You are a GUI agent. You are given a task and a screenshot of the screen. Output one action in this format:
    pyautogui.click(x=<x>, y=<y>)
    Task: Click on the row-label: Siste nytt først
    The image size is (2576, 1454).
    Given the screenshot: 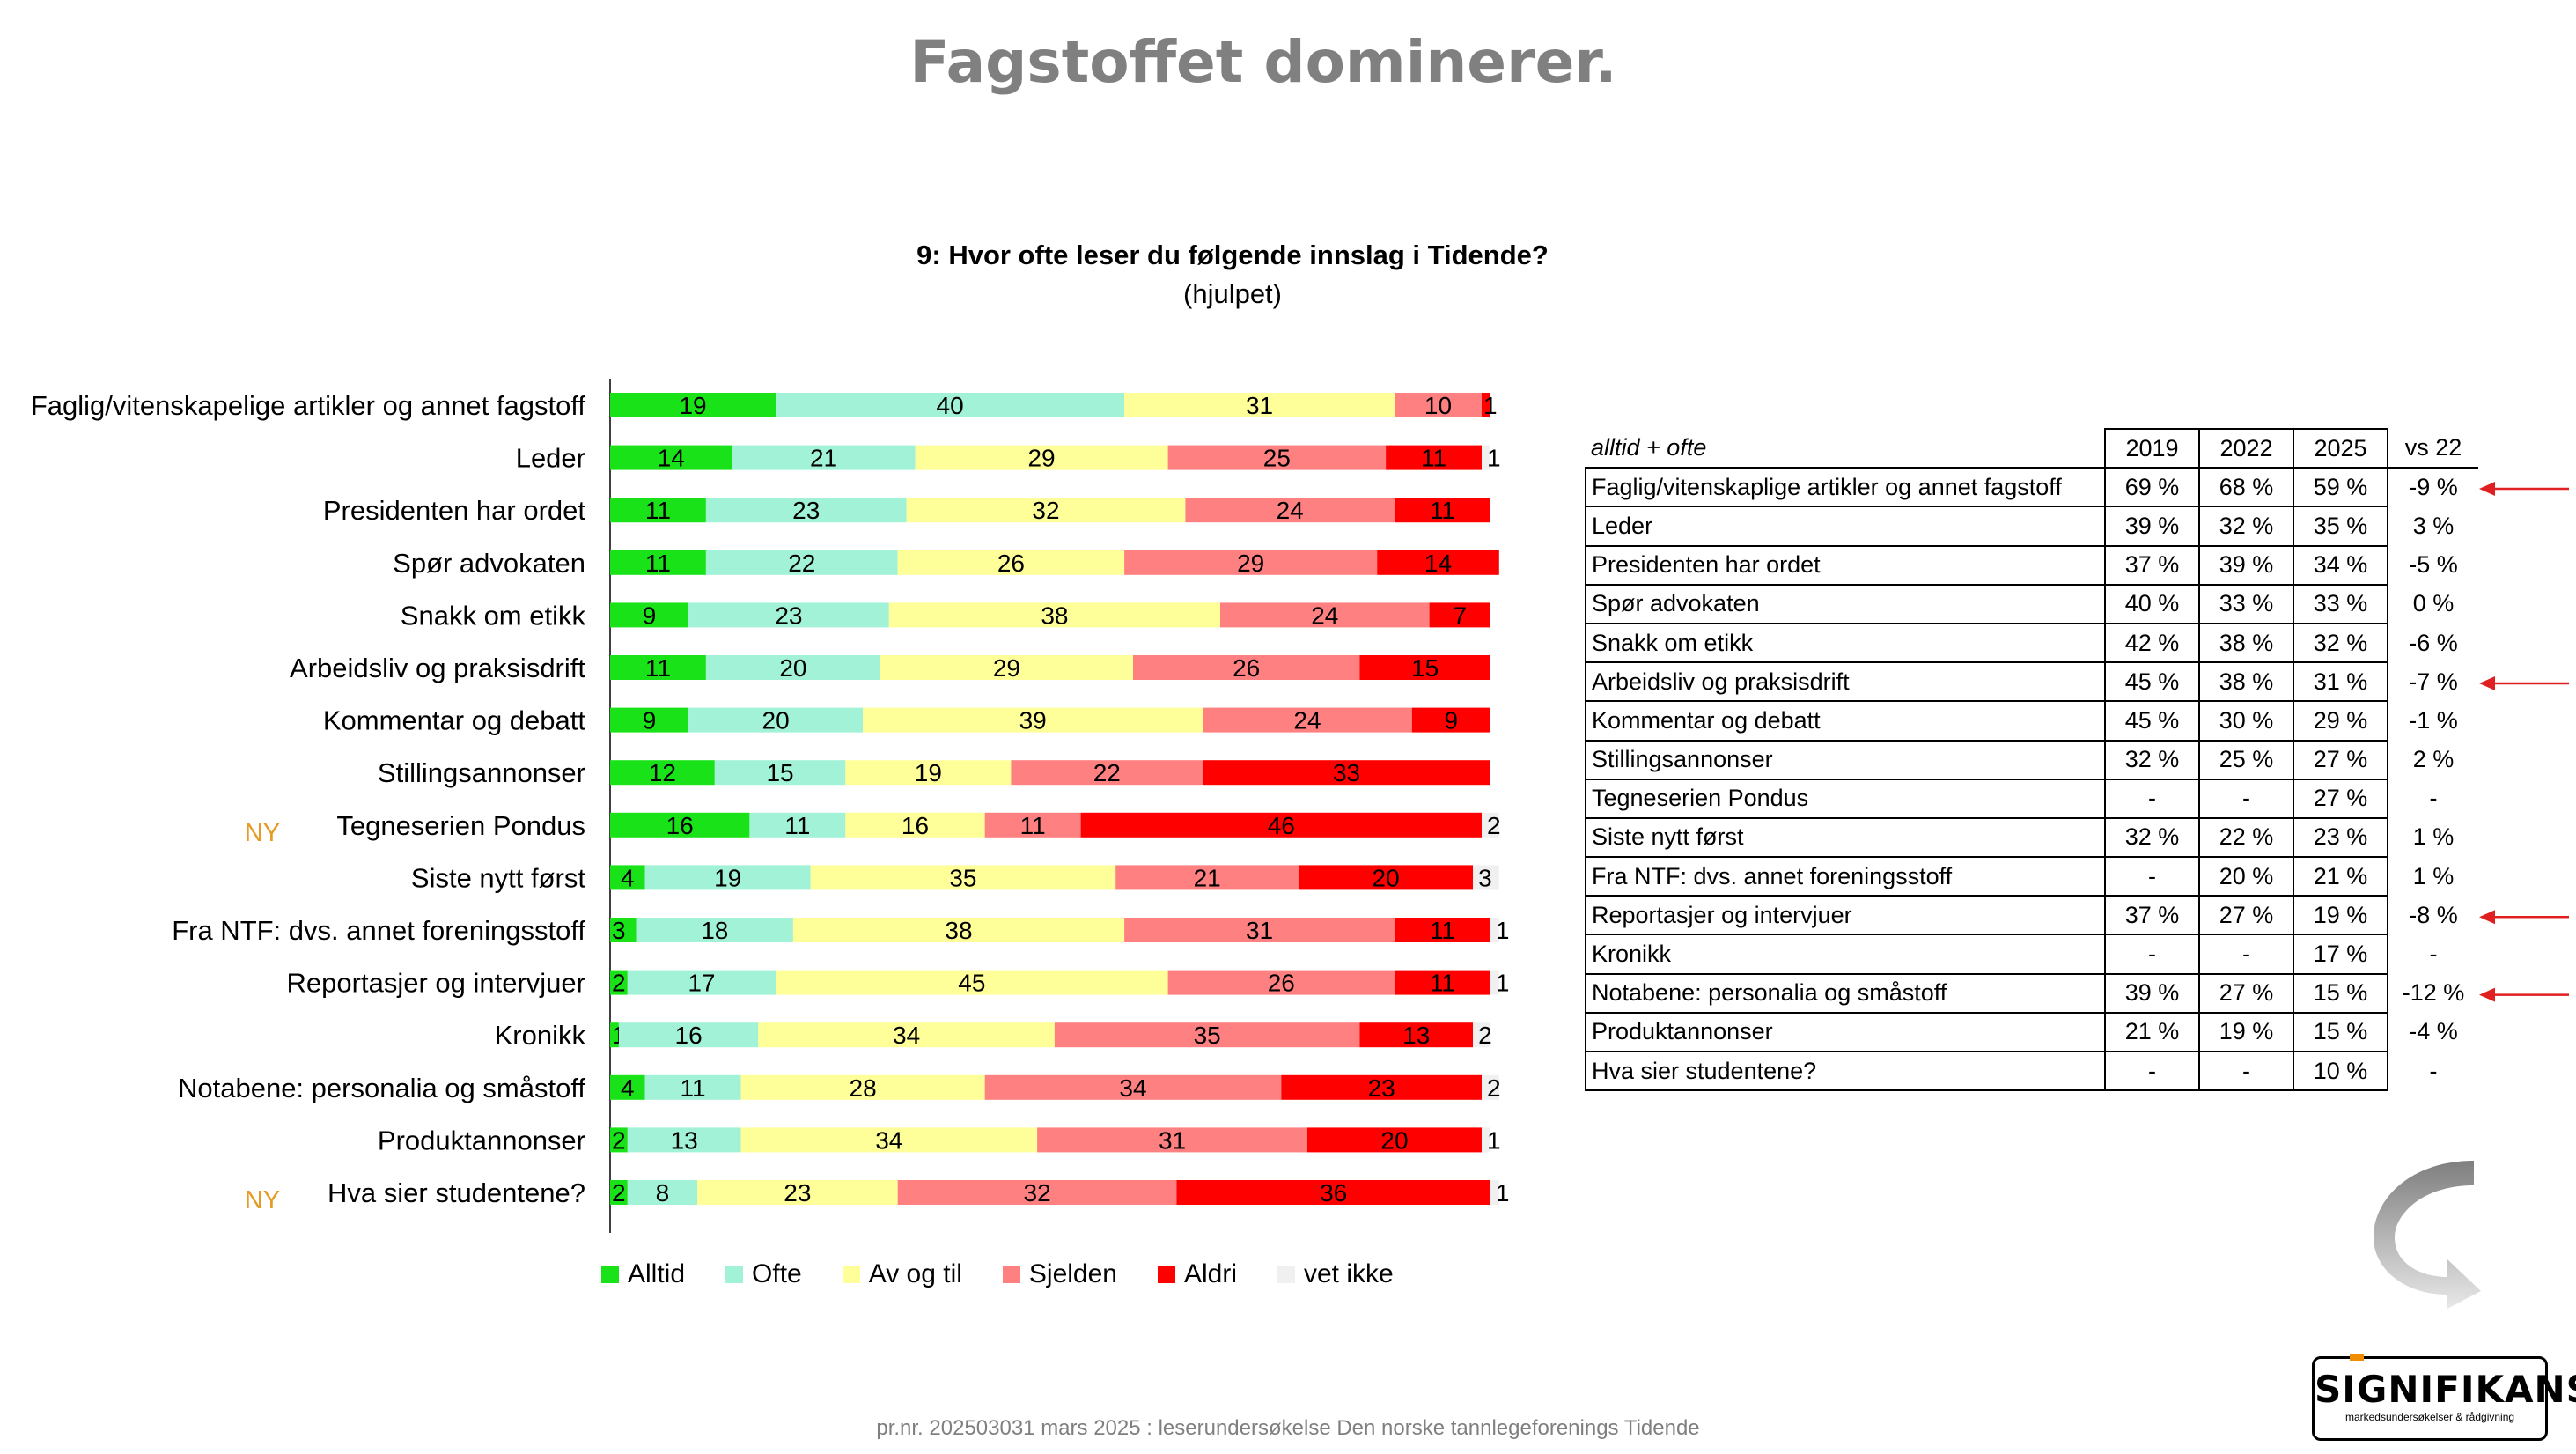 What is the action you would take?
    pyautogui.click(x=1846, y=837)
    